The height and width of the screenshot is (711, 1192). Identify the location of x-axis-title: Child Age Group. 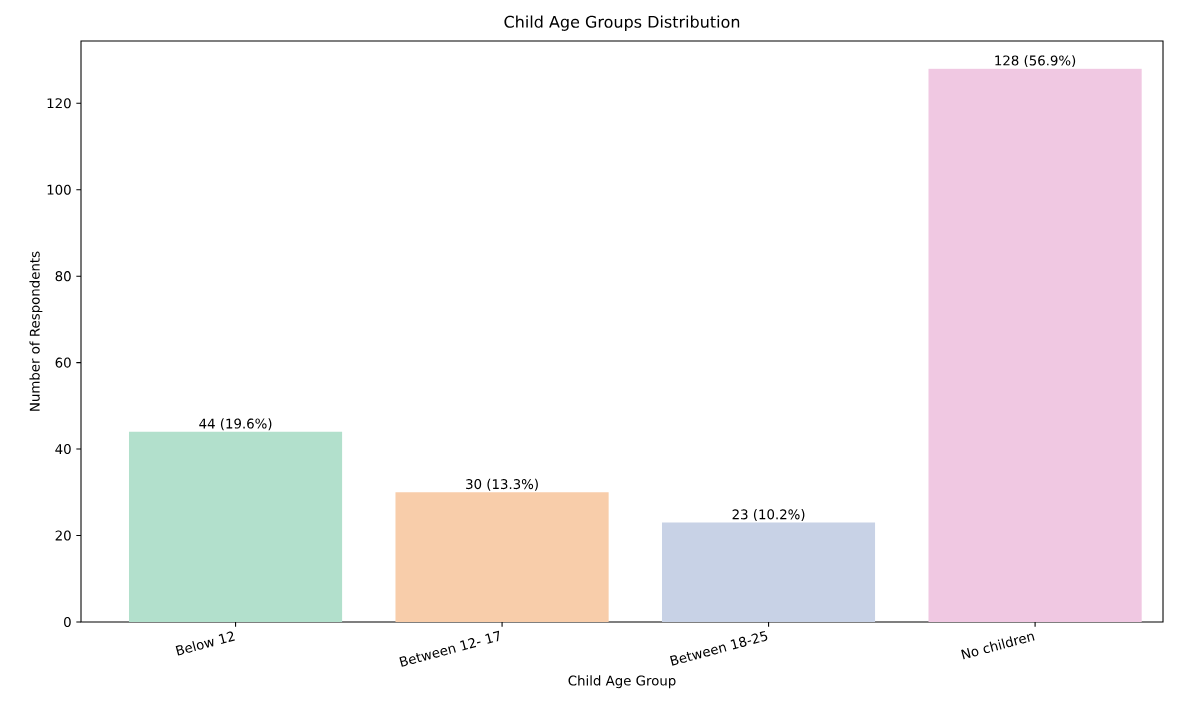
(622, 682).